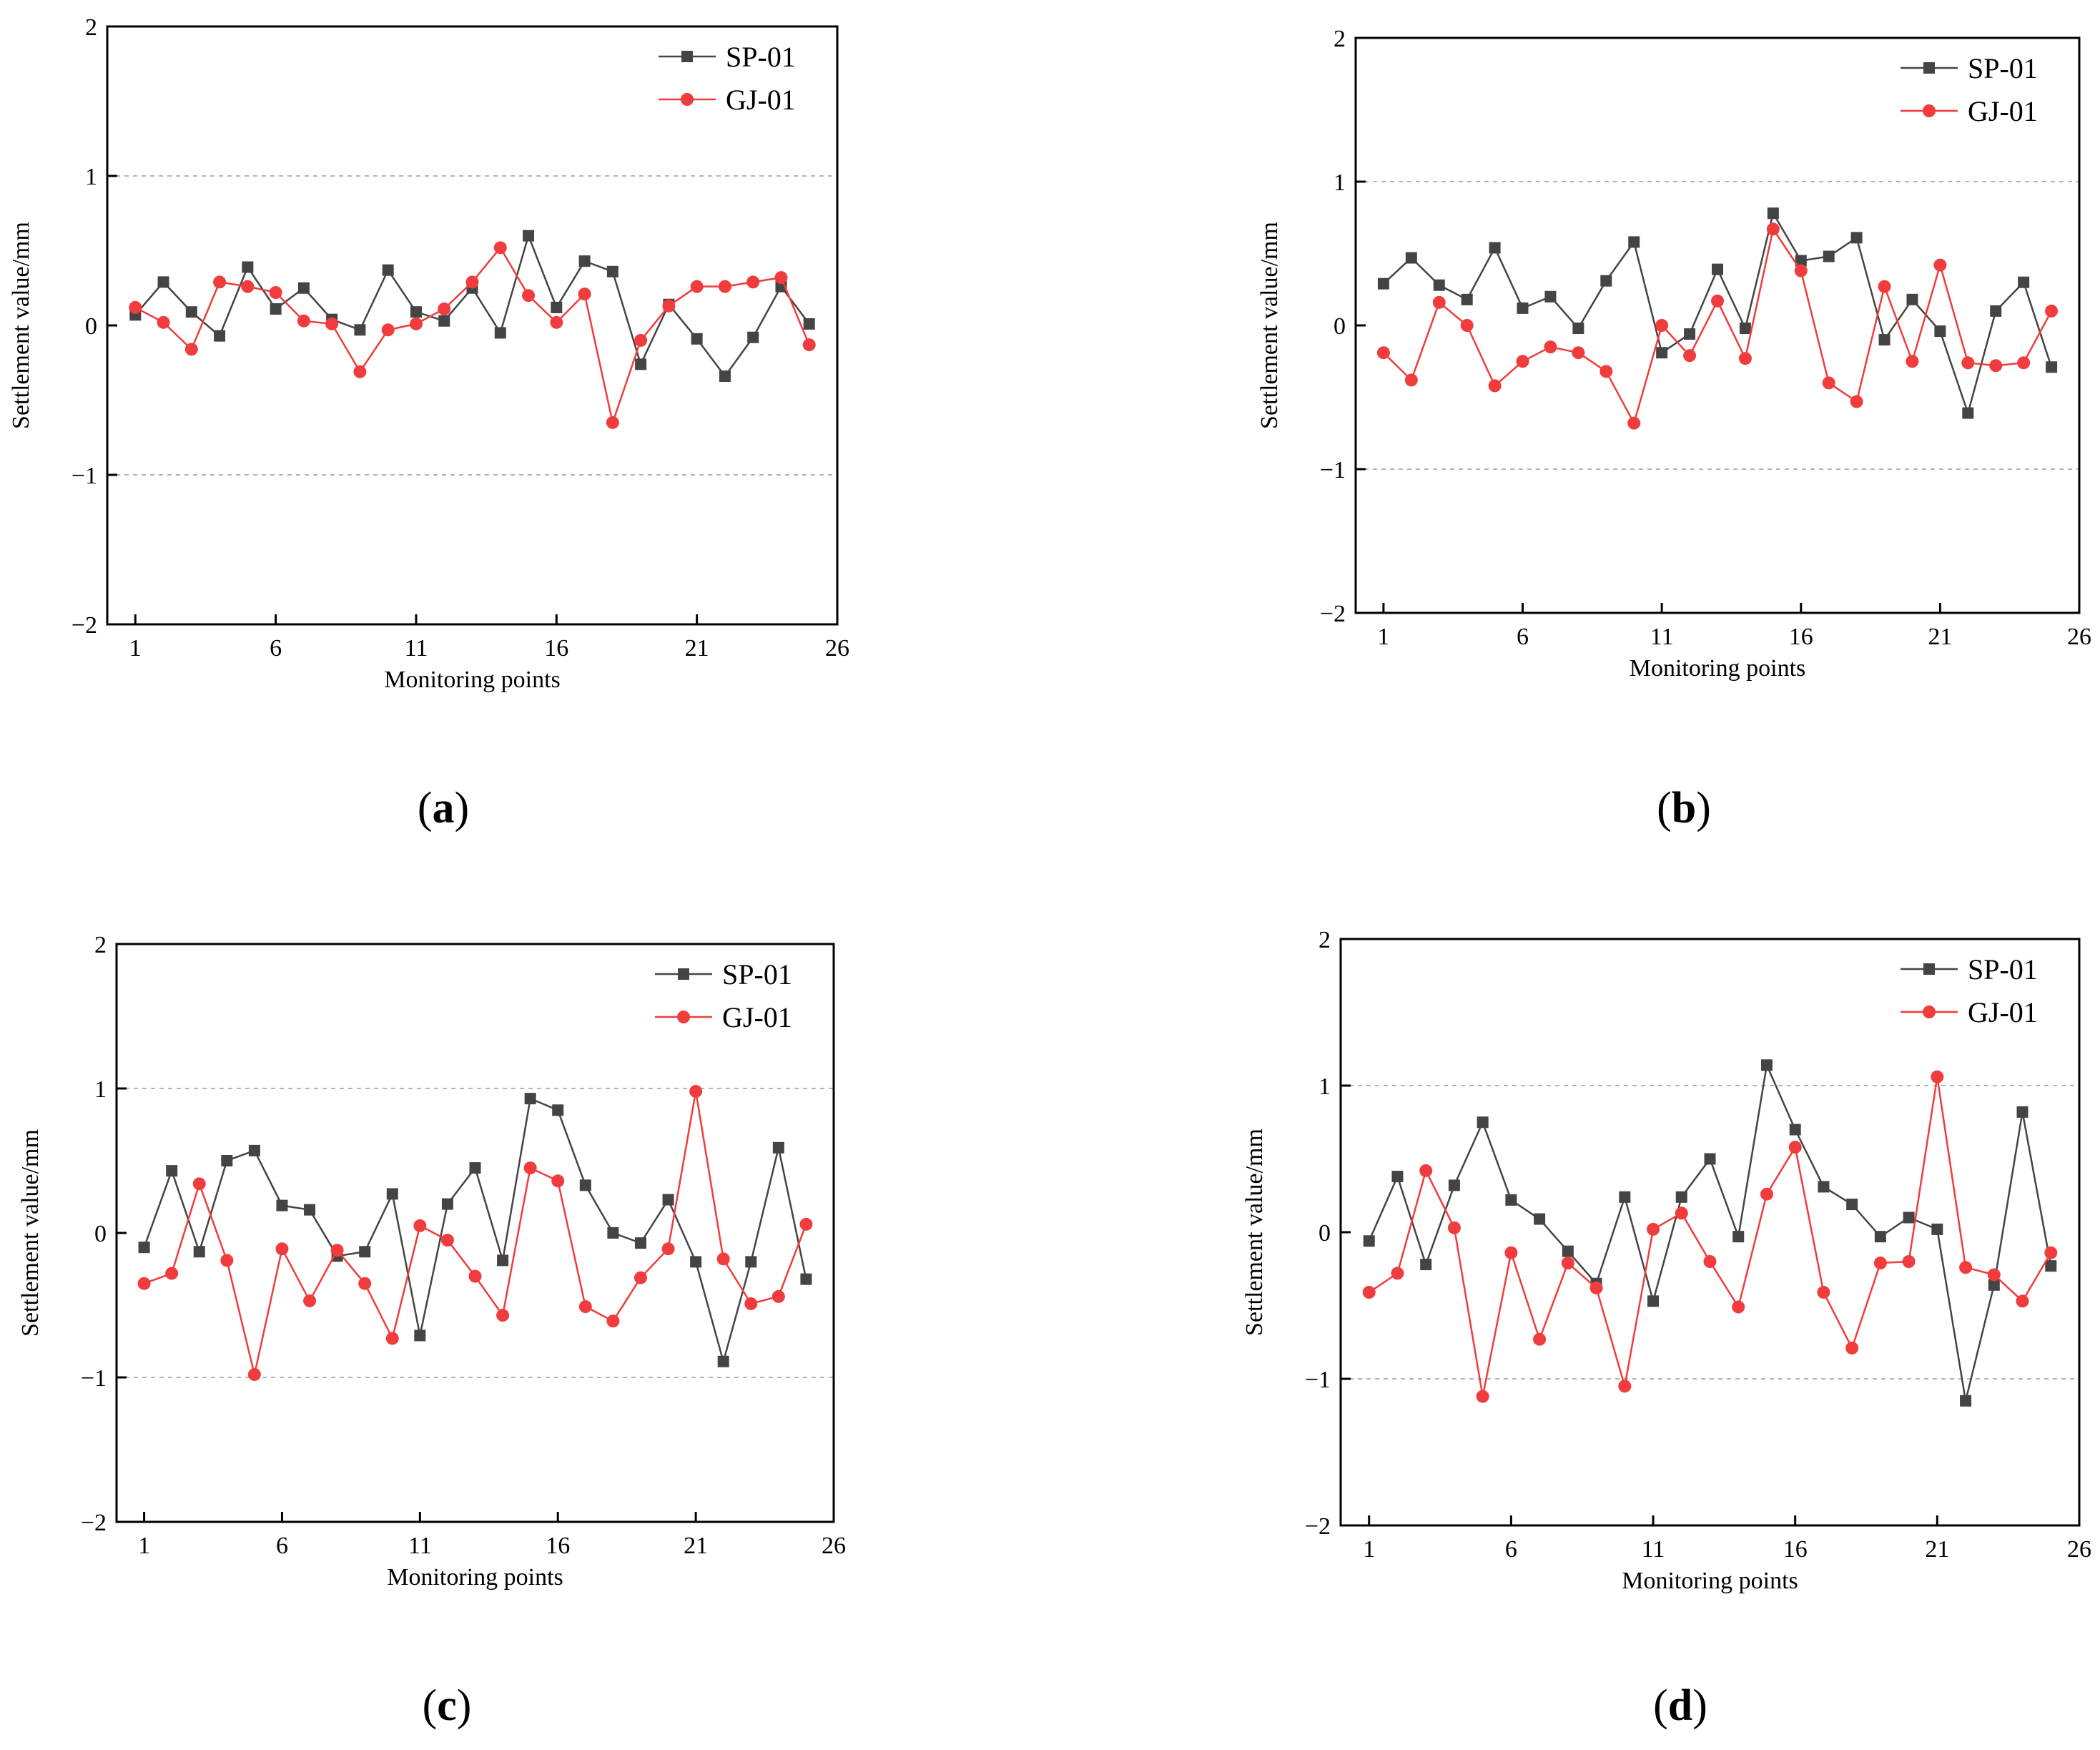  Describe the element at coordinates (2003, 969) in the screenshot. I see `legend-label: SP-01` at that location.